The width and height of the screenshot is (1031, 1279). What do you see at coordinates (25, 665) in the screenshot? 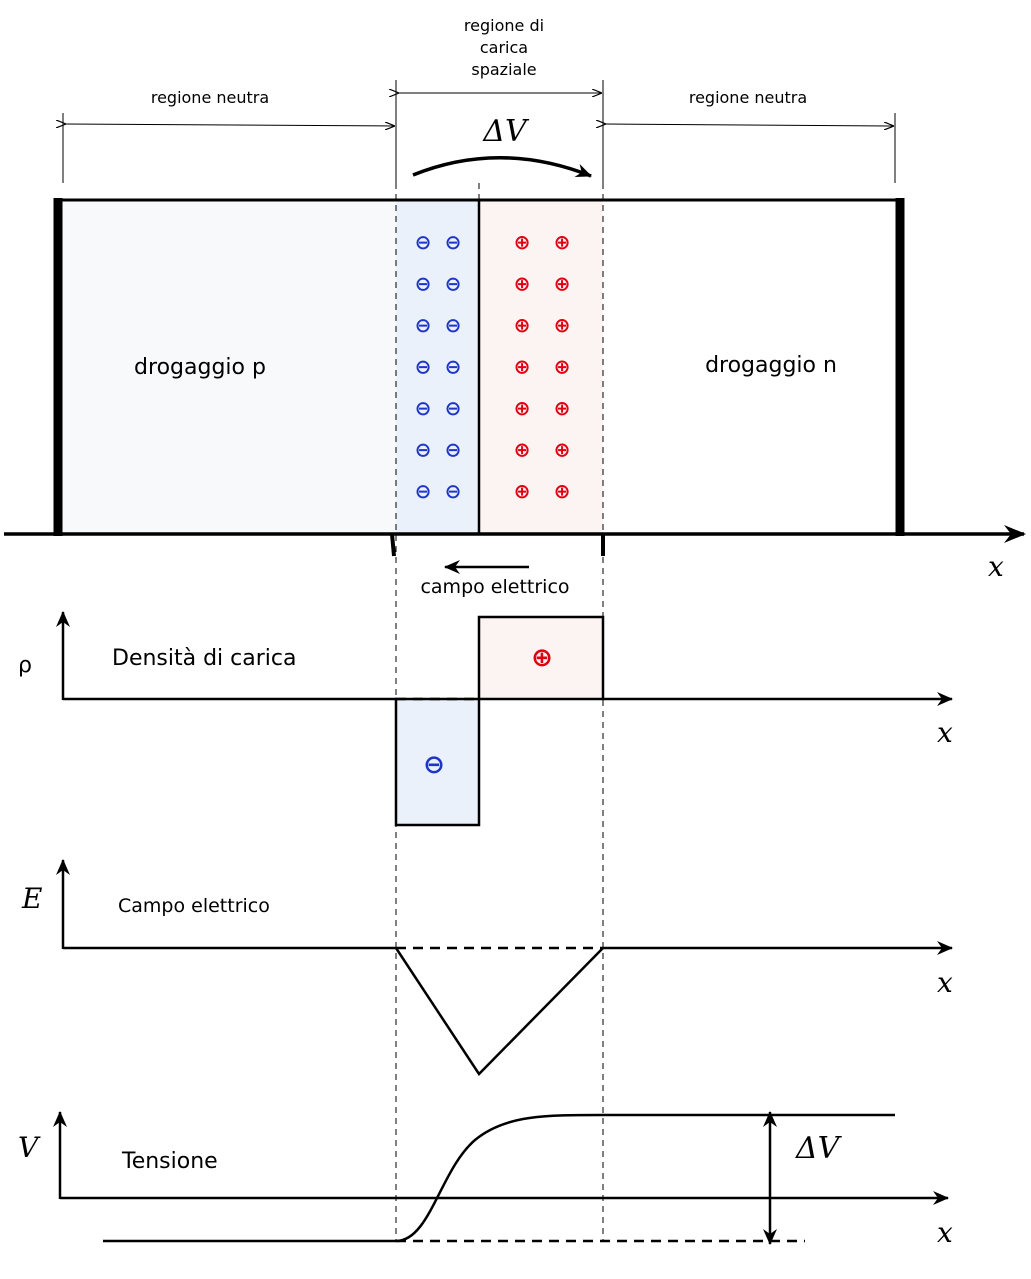
I see `rho-y-label: ρ` at bounding box center [25, 665].